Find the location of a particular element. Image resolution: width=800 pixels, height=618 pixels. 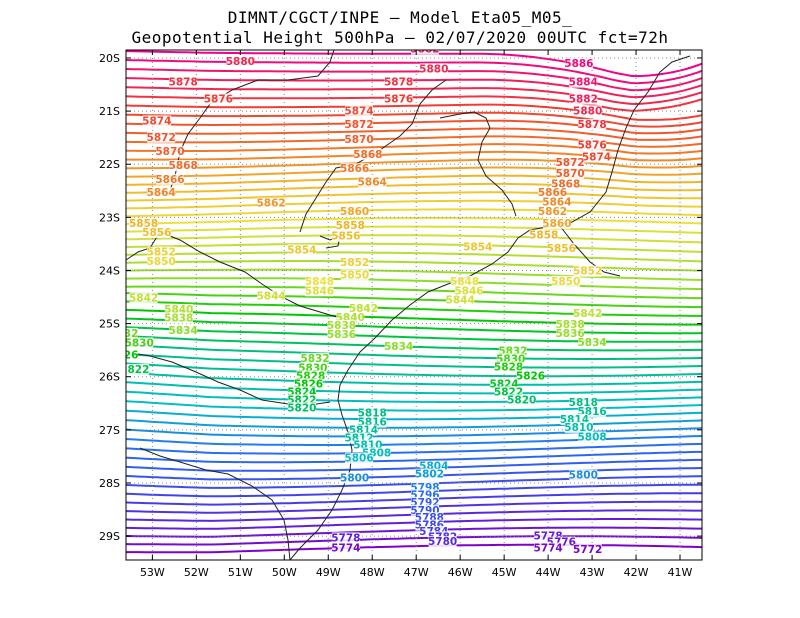

contour-label: 5862 is located at coordinates (552, 212).